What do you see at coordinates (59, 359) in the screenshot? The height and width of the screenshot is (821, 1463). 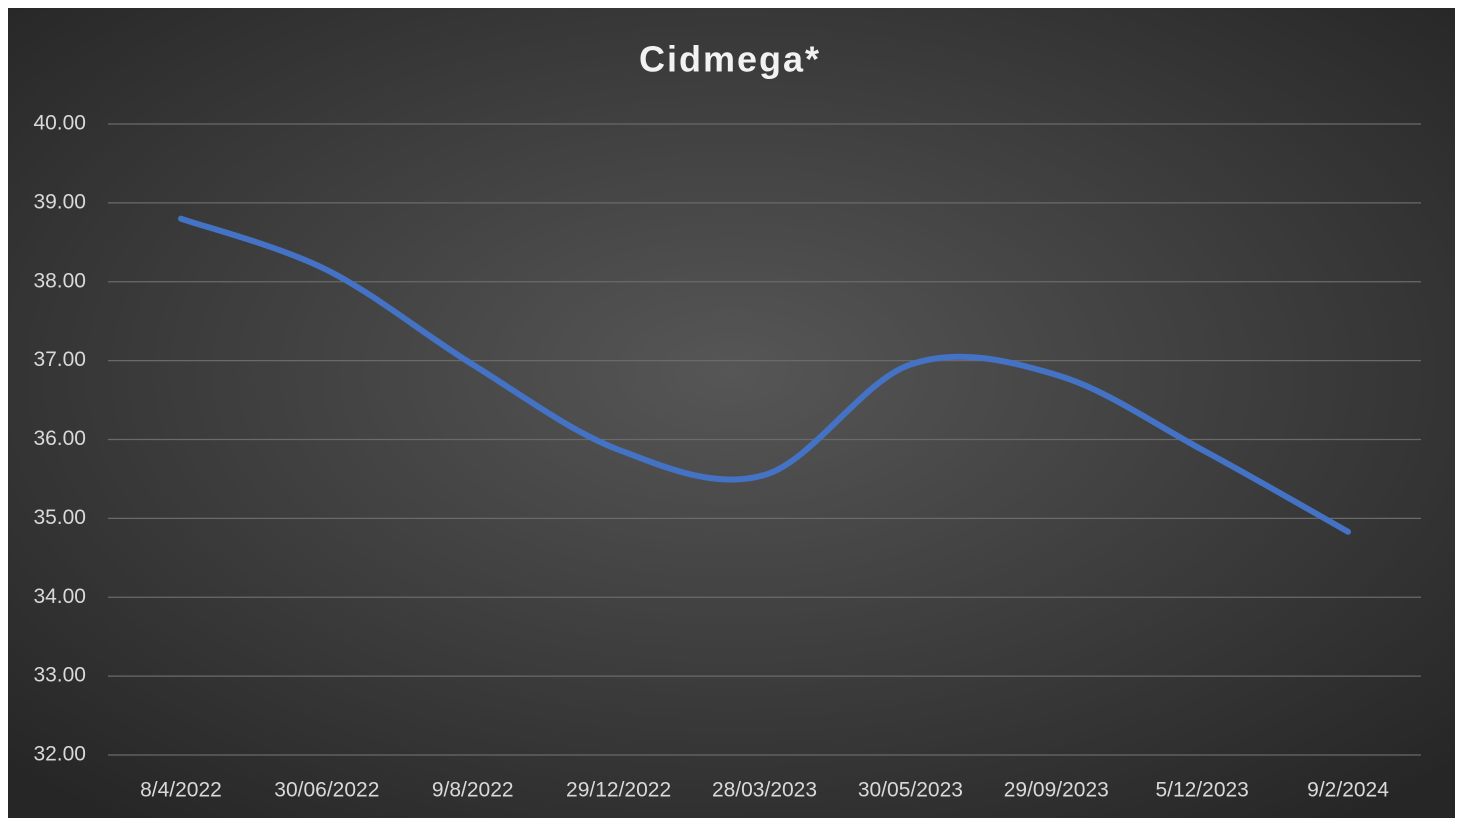 I see `y-tick-label: 37.00` at bounding box center [59, 359].